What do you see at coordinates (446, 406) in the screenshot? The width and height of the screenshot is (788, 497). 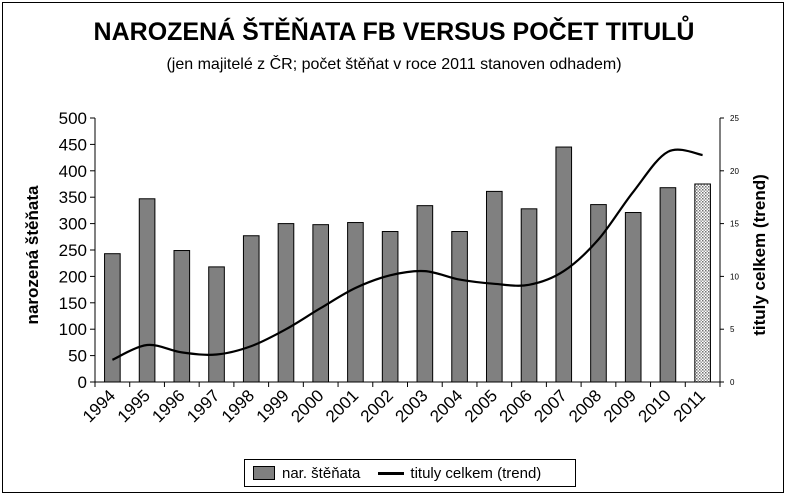 I see `x-tick-label: 2004` at bounding box center [446, 406].